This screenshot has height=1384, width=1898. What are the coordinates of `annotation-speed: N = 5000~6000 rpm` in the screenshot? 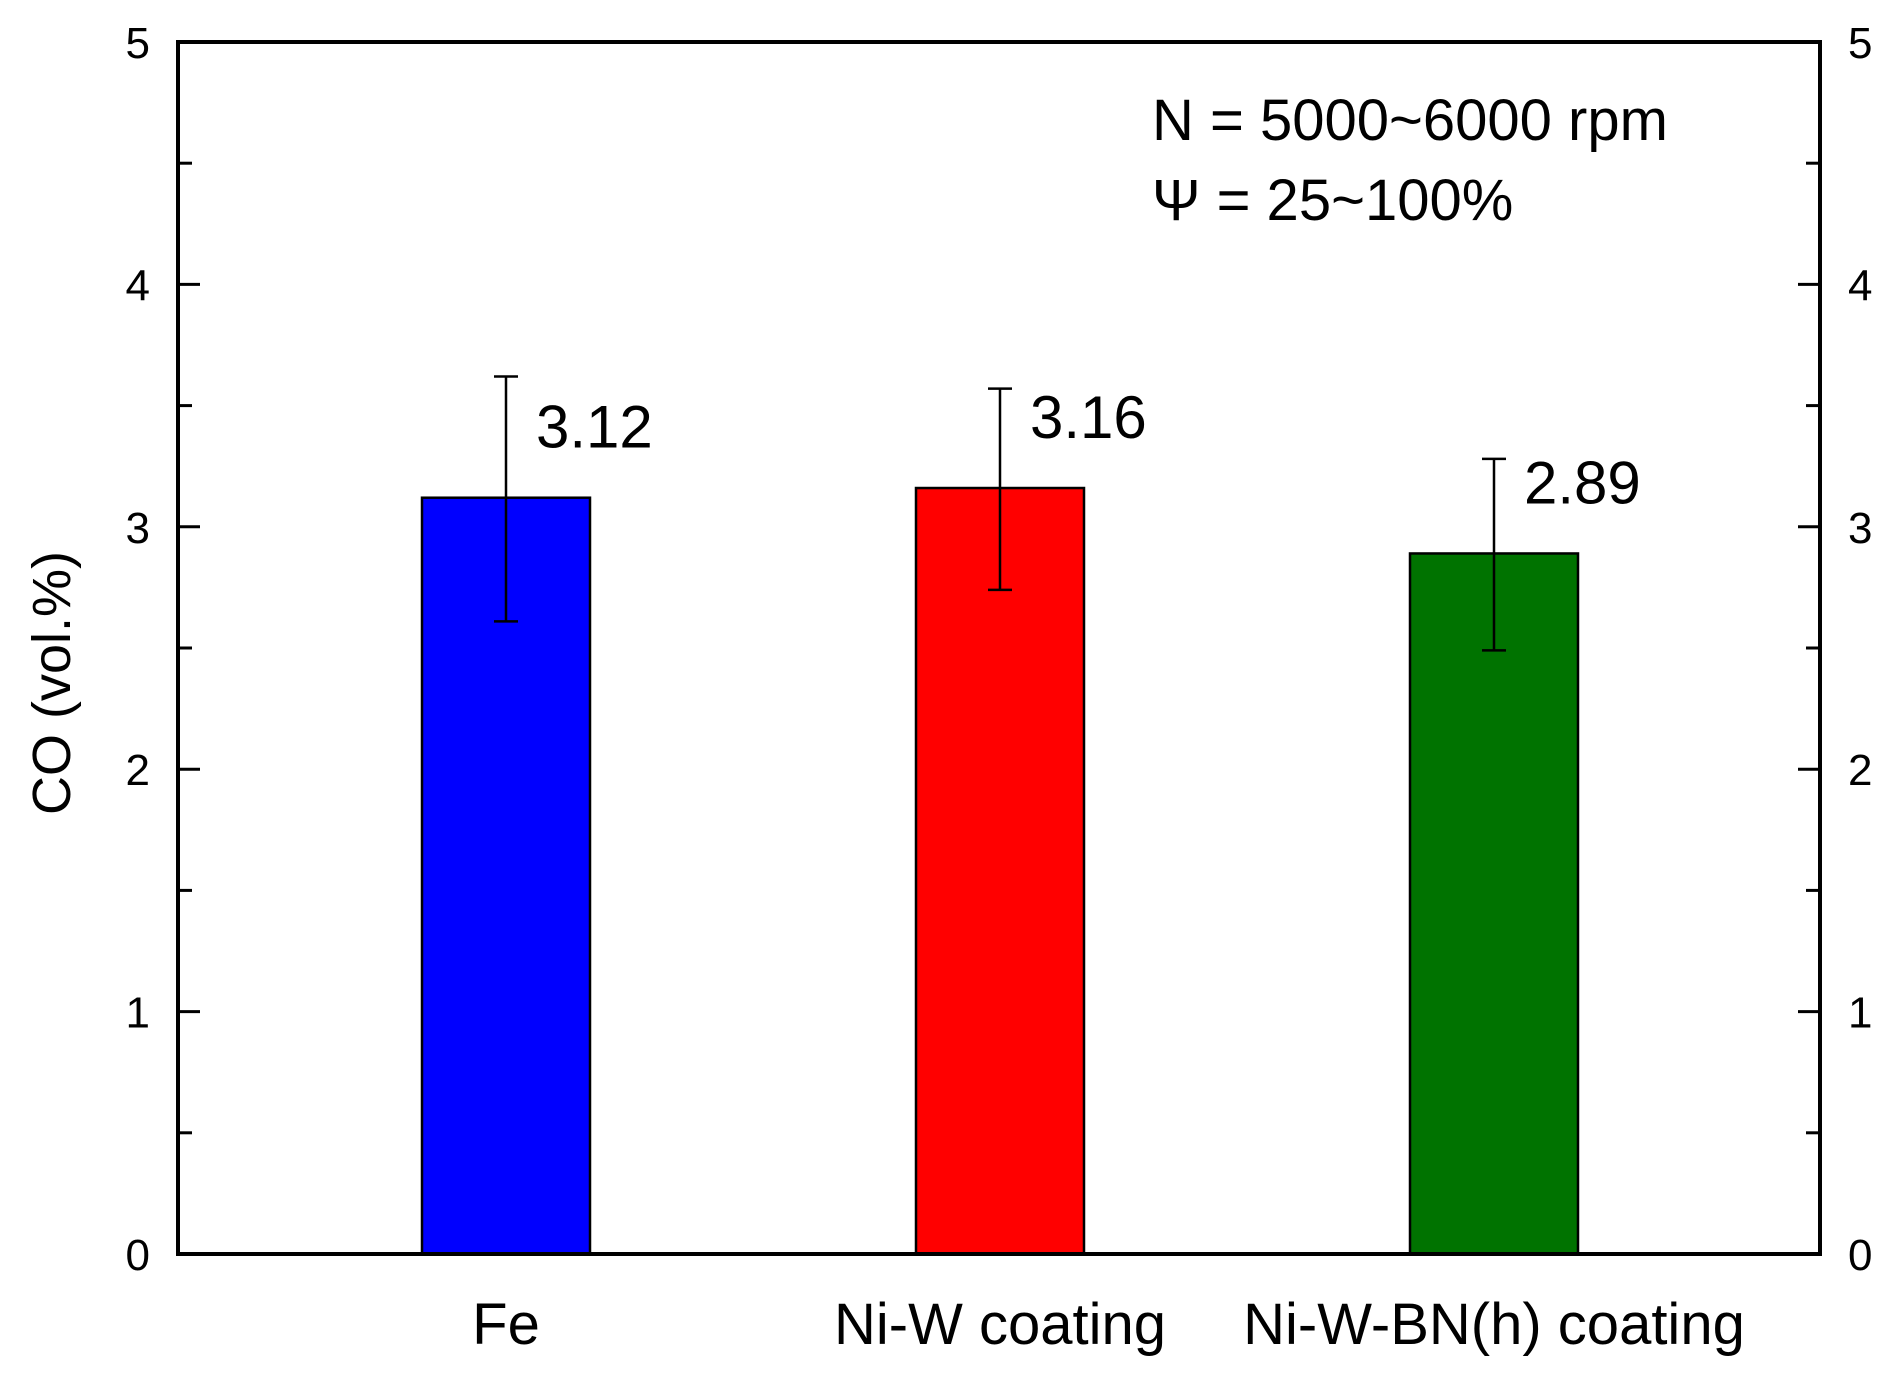 It's located at (1410, 120).